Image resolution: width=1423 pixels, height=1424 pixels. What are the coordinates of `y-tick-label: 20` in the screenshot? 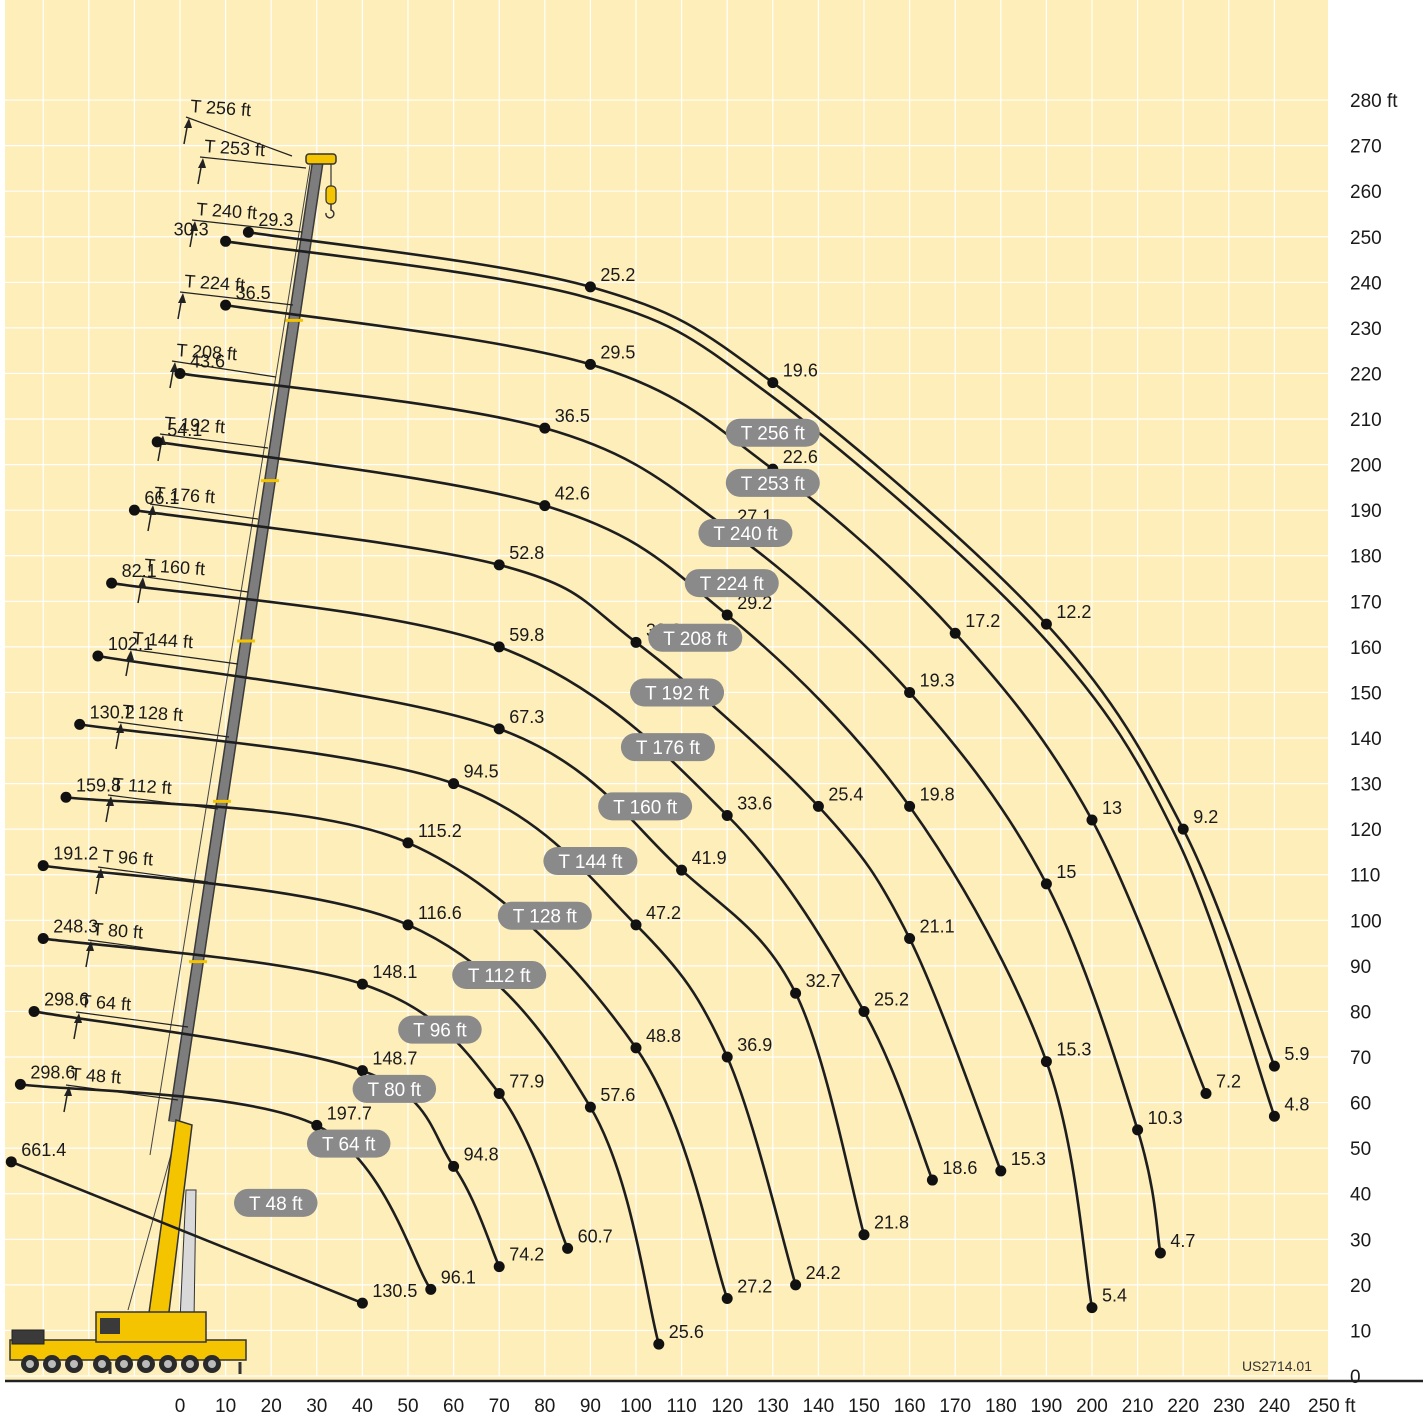 It's located at (1360, 1286).